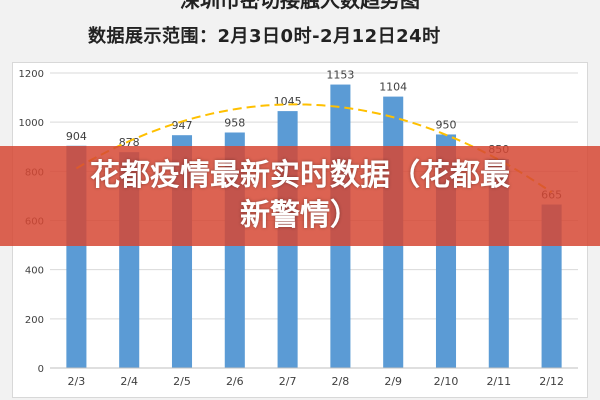  I want to click on x-tick-label: 2/4, so click(129, 381).